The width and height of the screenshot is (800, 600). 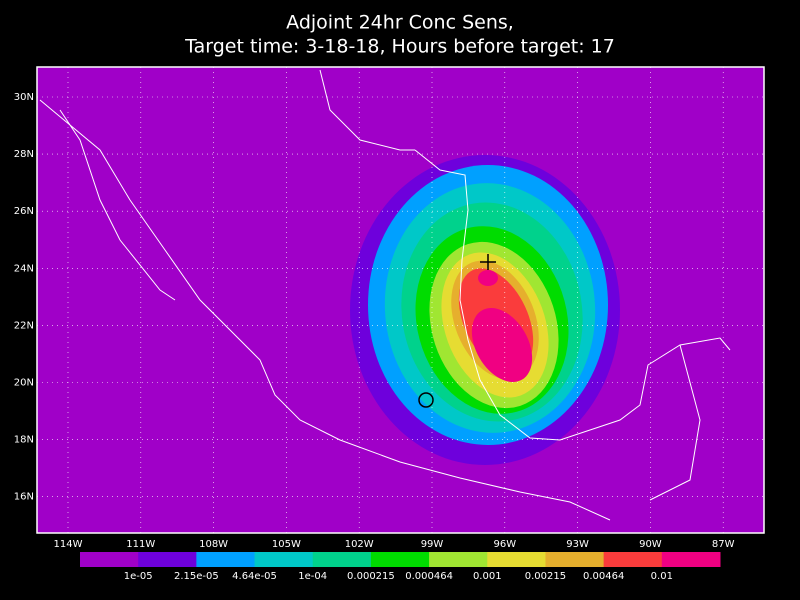 What do you see at coordinates (140, 544) in the screenshot?
I see `lon-label: 111W` at bounding box center [140, 544].